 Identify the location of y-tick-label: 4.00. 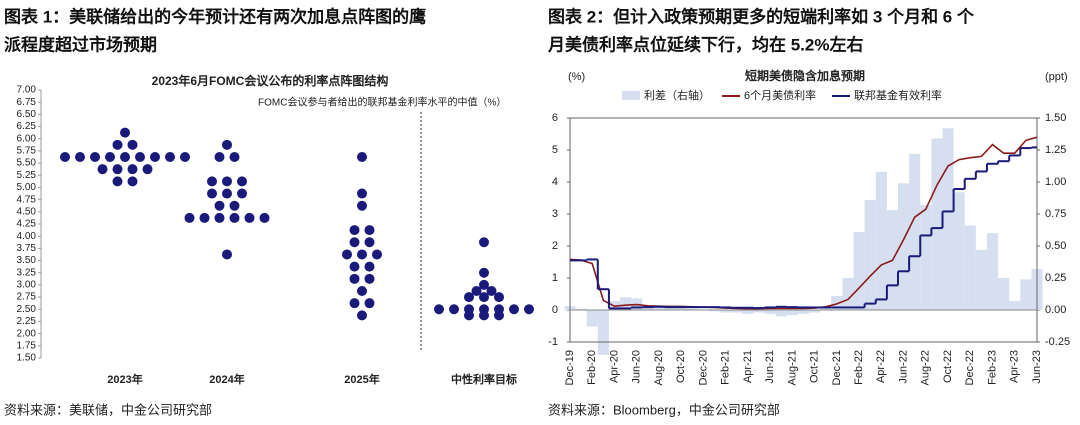
(27, 236).